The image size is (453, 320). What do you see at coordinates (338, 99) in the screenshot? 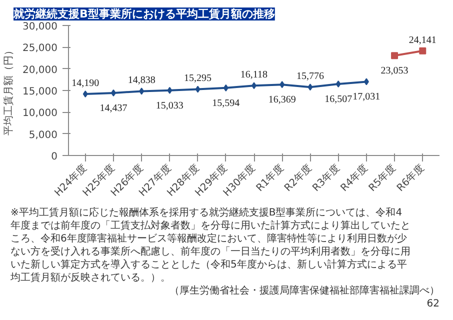
I see `data-label: 16,507` at bounding box center [338, 99].